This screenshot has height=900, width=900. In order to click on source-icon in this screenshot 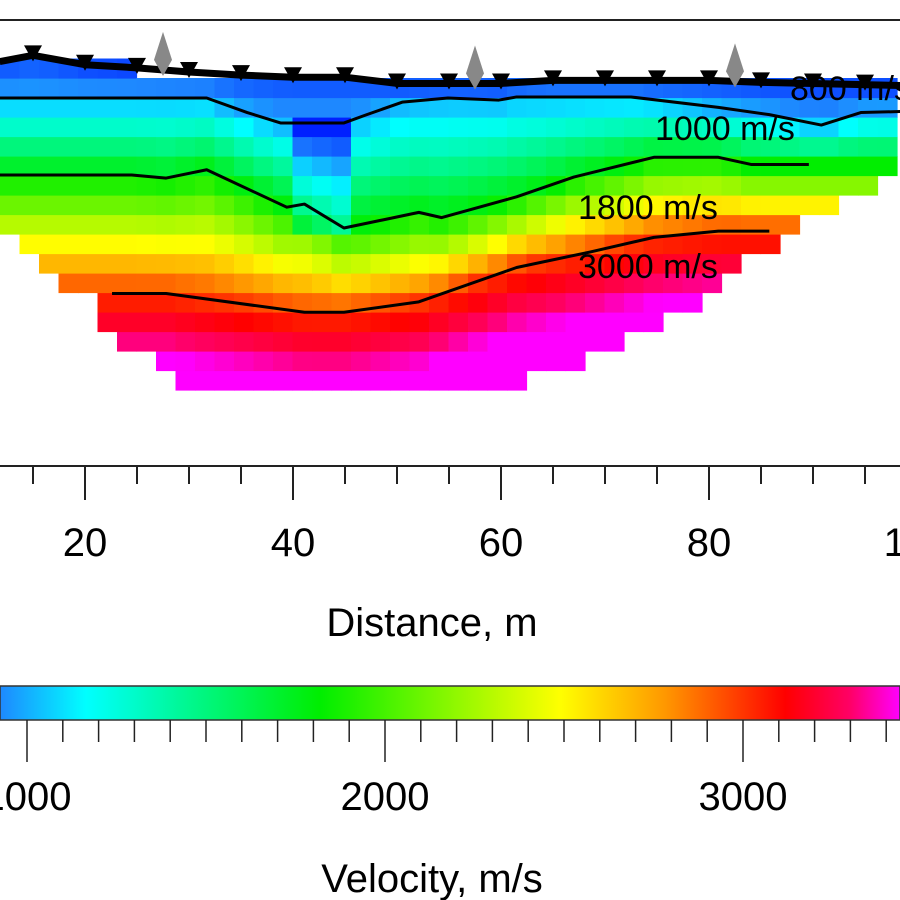, I will do `click(163, 53)`.